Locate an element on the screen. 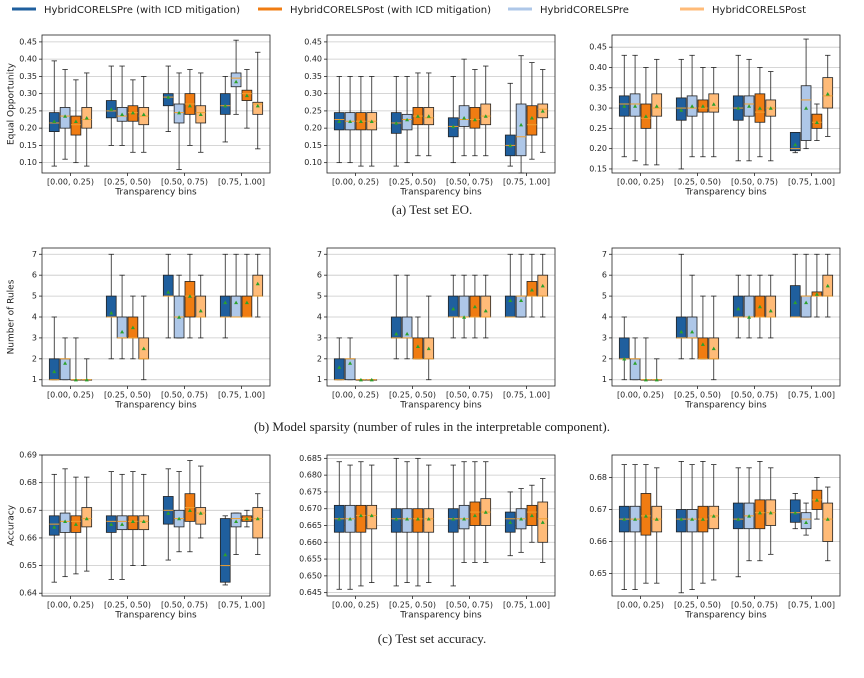 Image resolution: width=864 pixels, height=678 pixels. y-tick-label: 0.66 is located at coordinates (28, 537).